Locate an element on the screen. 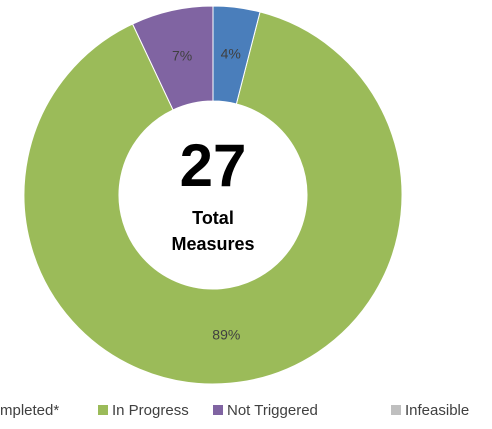  center-label: Total is located at coordinates (213, 218).